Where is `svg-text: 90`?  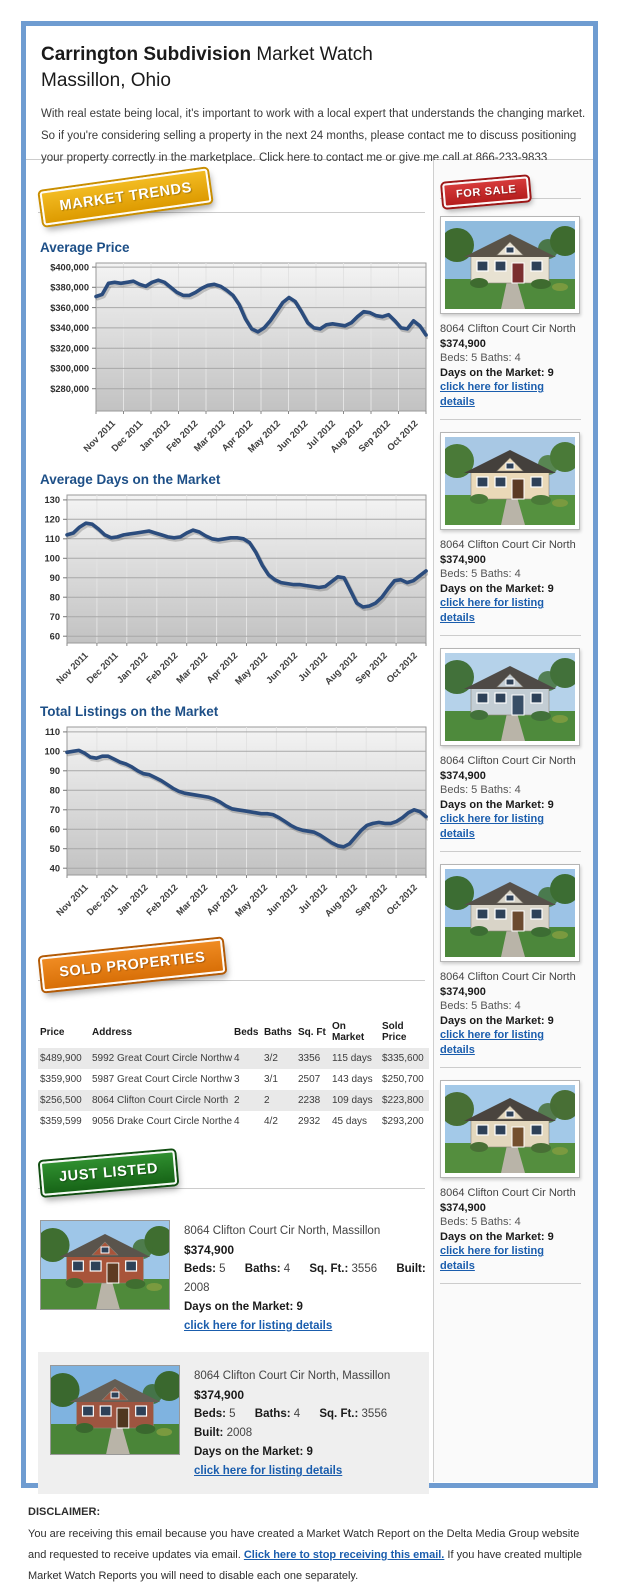 svg-text: 90 is located at coordinates (55, 578).